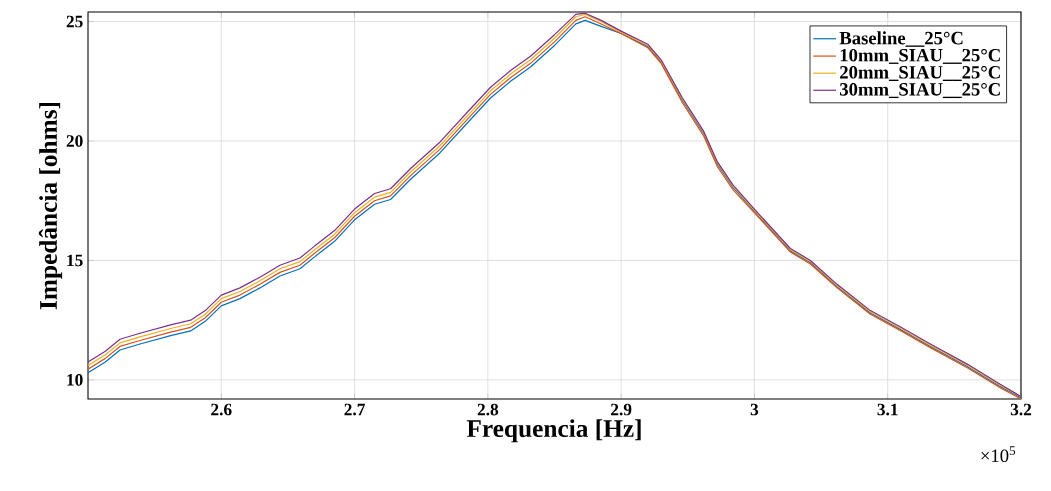  Describe the element at coordinates (920, 56) in the screenshot. I see `legend-label: 10mm_SIAU__25°C` at that location.